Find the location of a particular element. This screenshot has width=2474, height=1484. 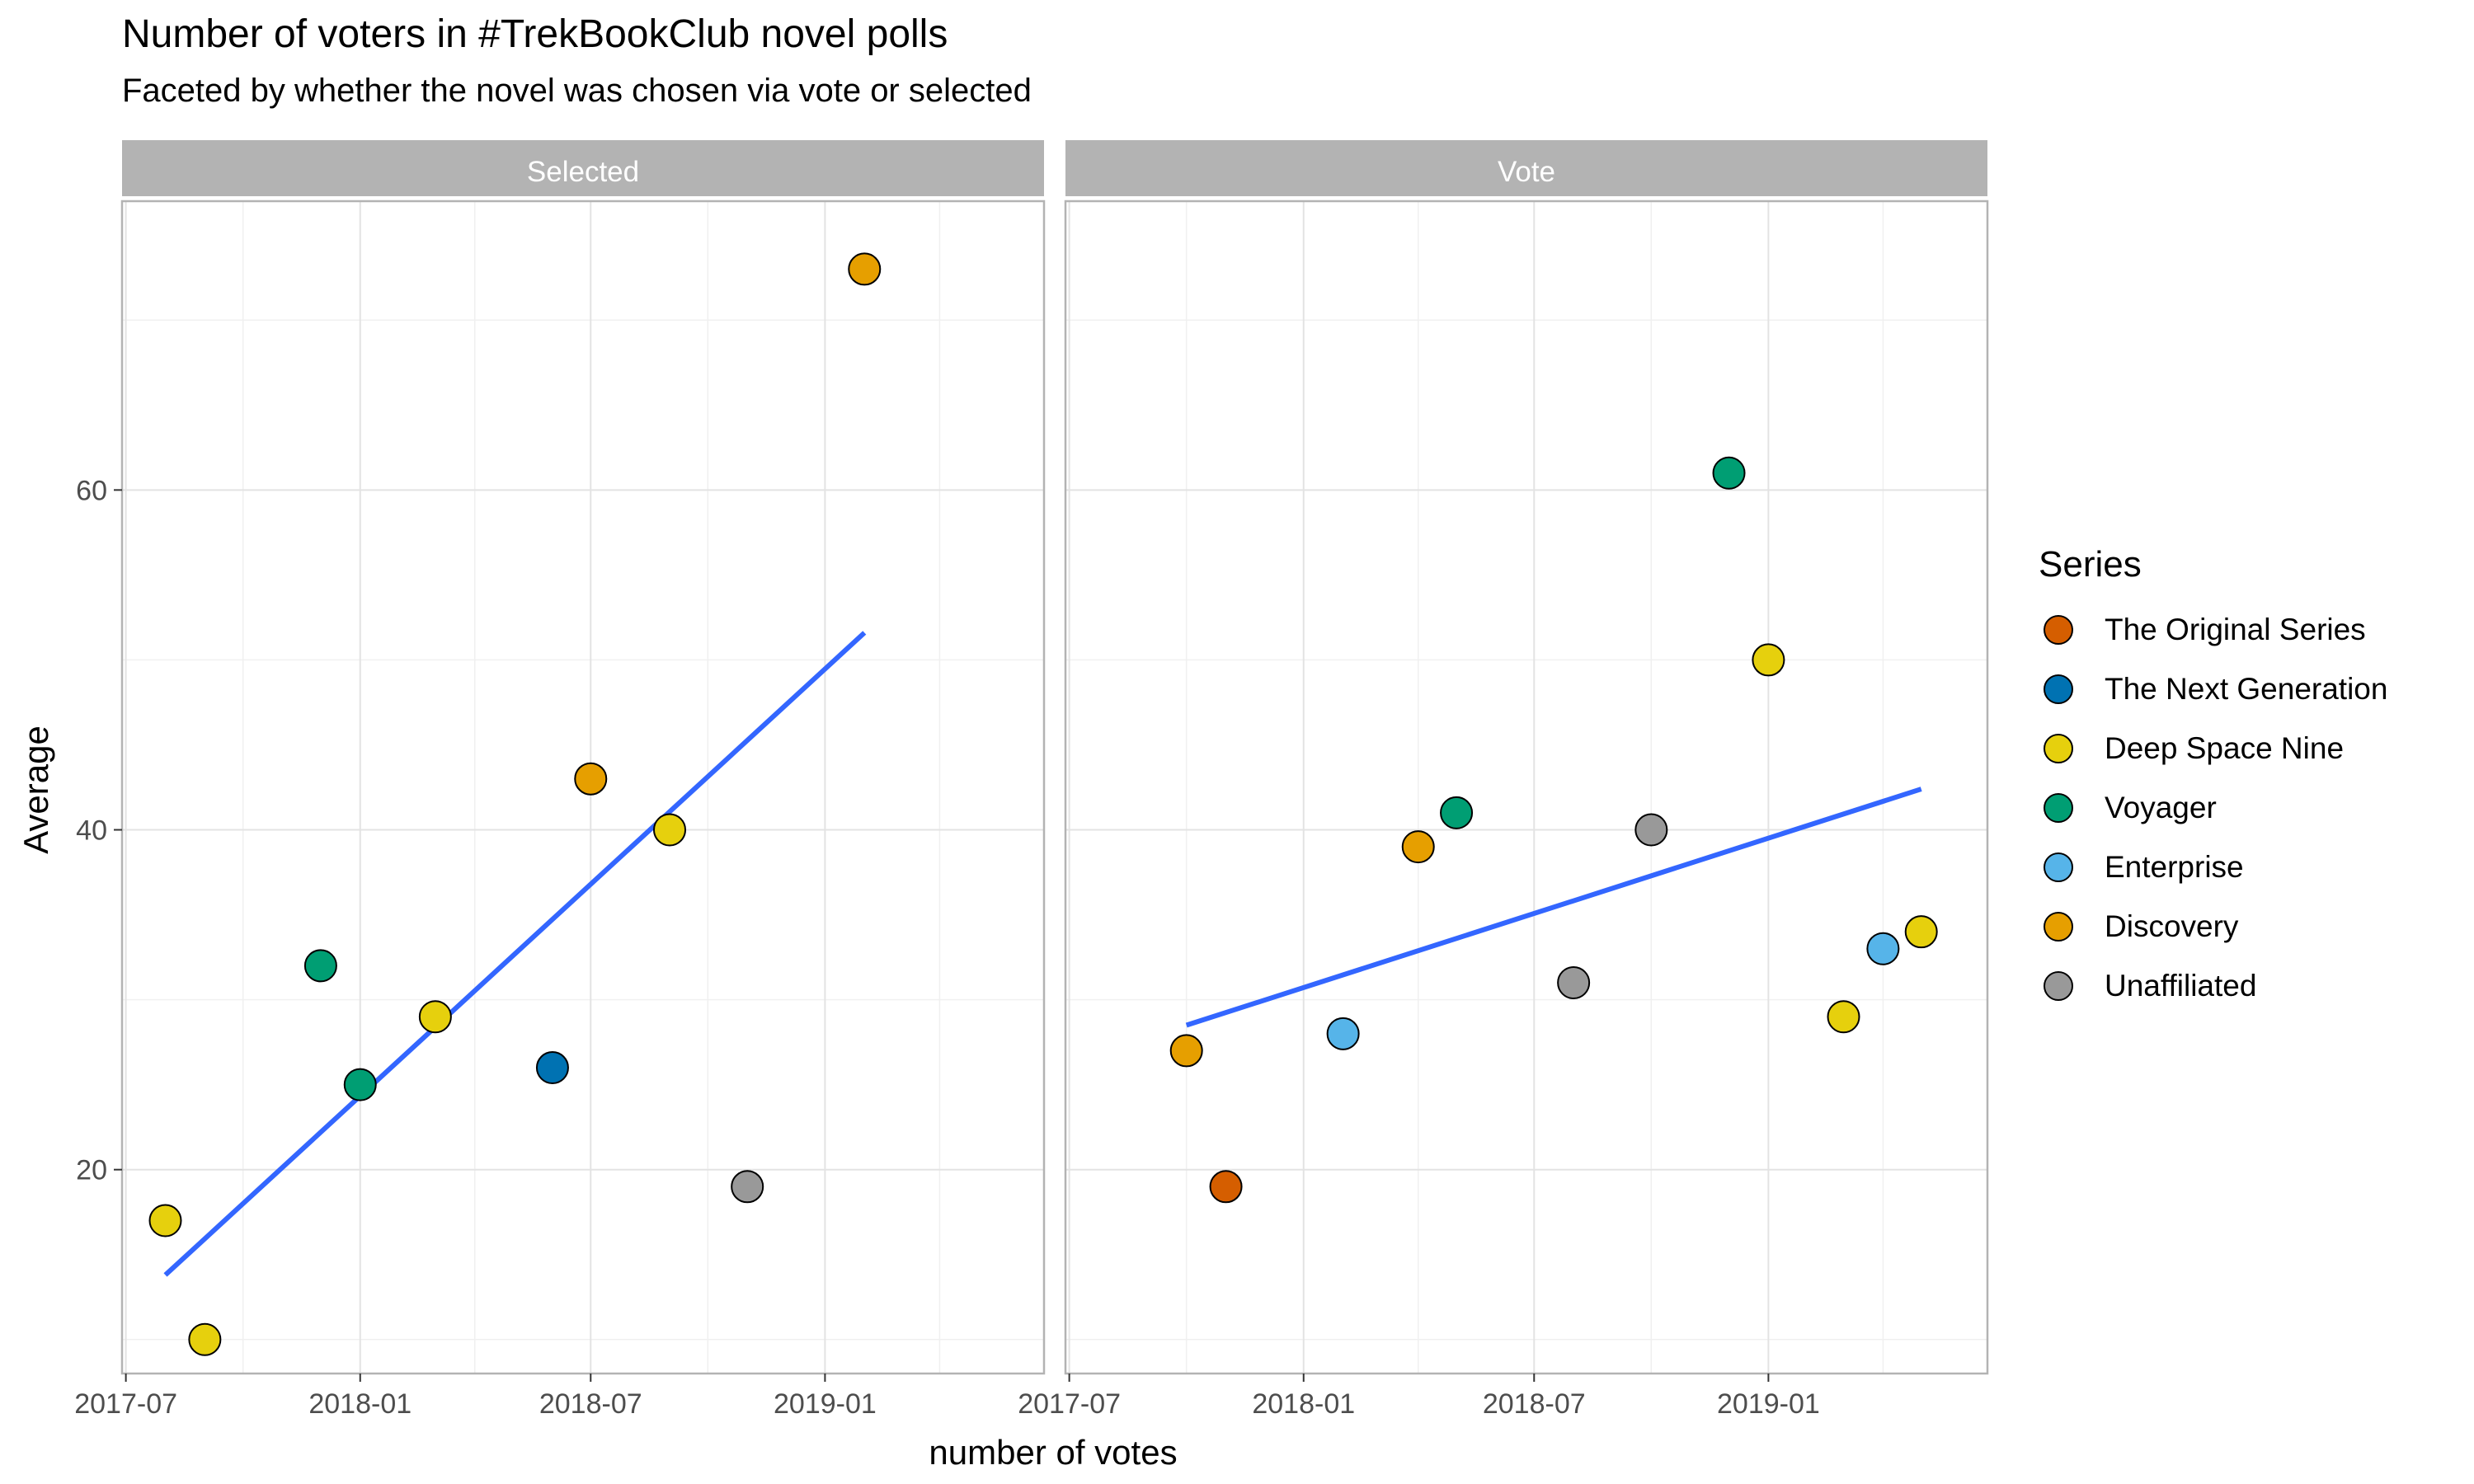

legend-item: Voyager is located at coordinates (2213, 808).